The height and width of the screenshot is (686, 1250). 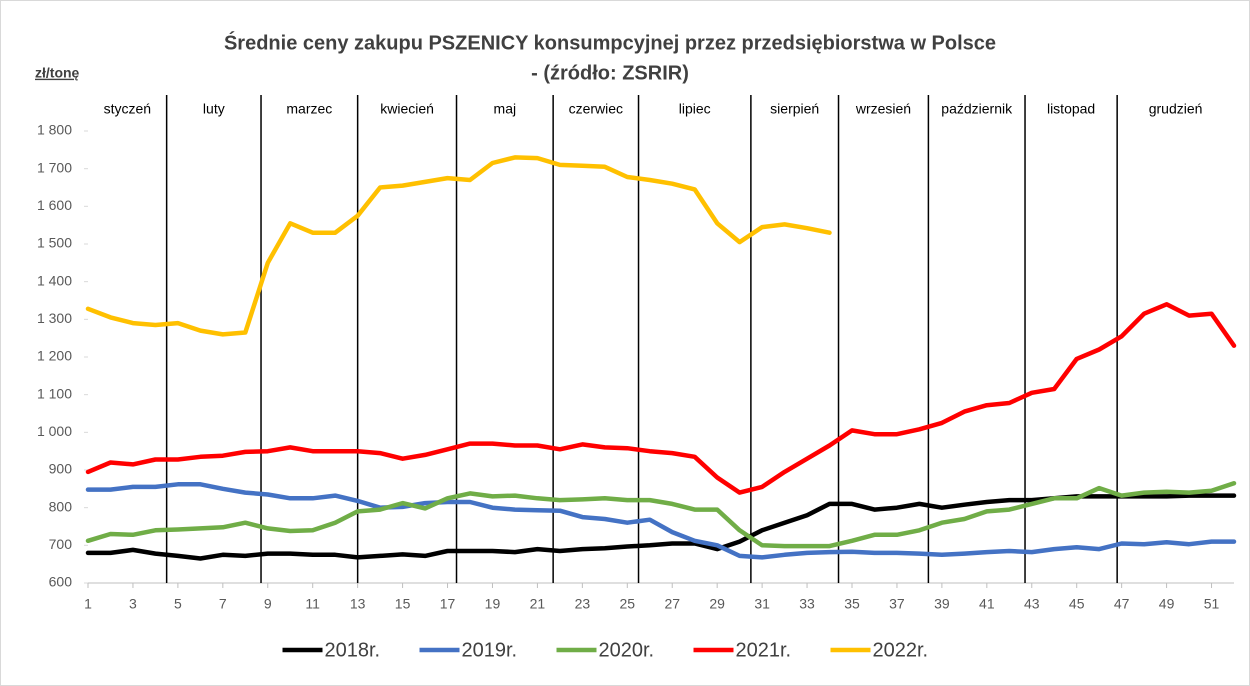 I want to click on x-tick-label: 47, so click(x=1122, y=604).